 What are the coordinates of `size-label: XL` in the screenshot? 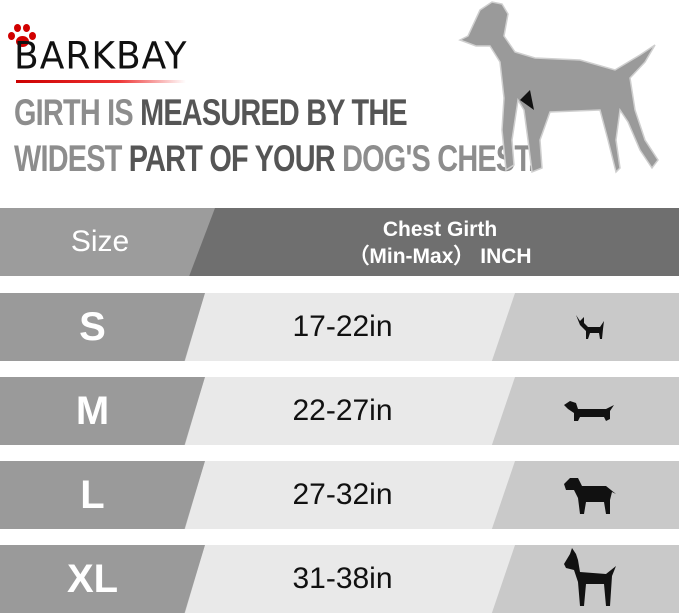 It's located at (92, 578).